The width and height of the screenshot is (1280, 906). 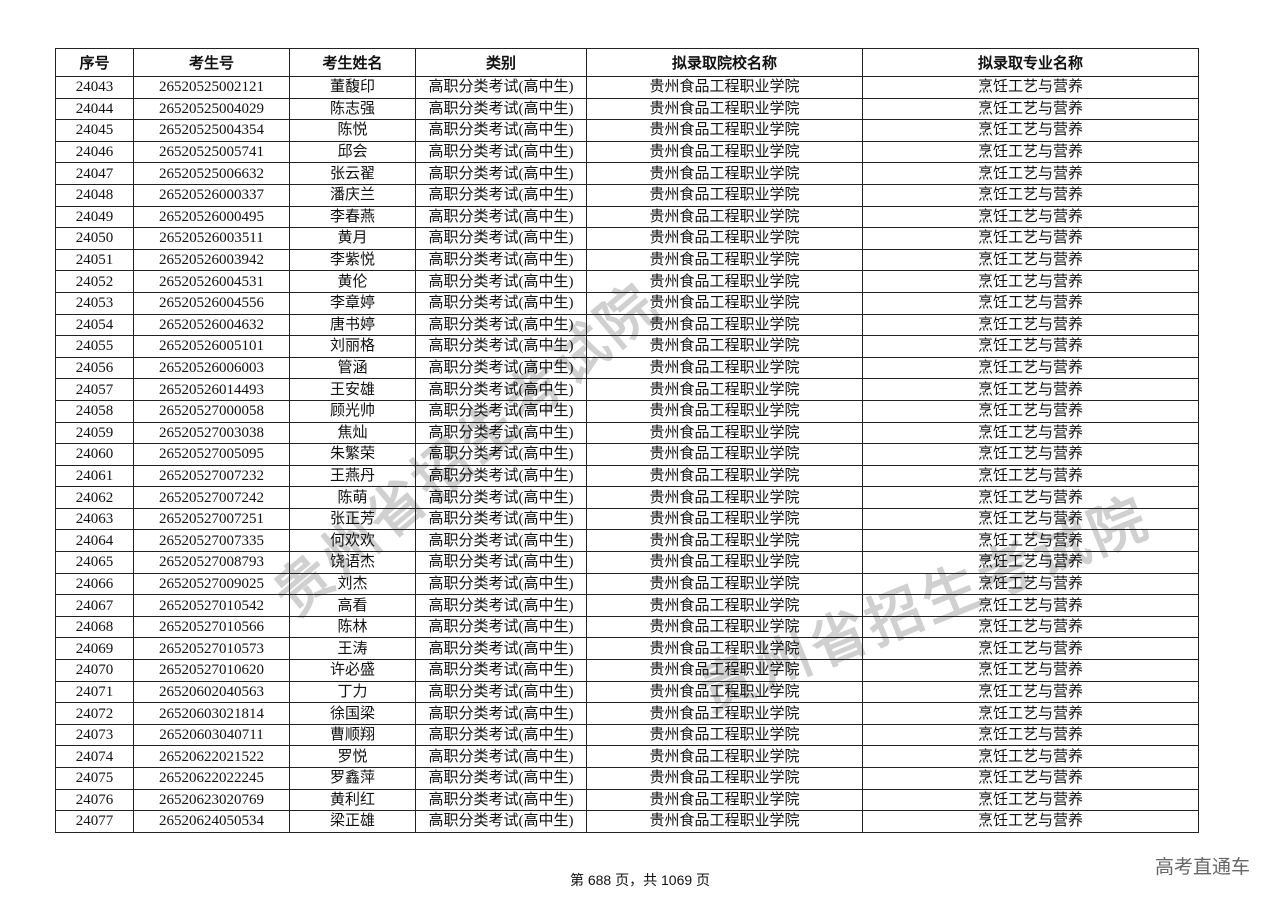 I want to click on header-school: 拟录取院校名称, so click(x=724, y=62).